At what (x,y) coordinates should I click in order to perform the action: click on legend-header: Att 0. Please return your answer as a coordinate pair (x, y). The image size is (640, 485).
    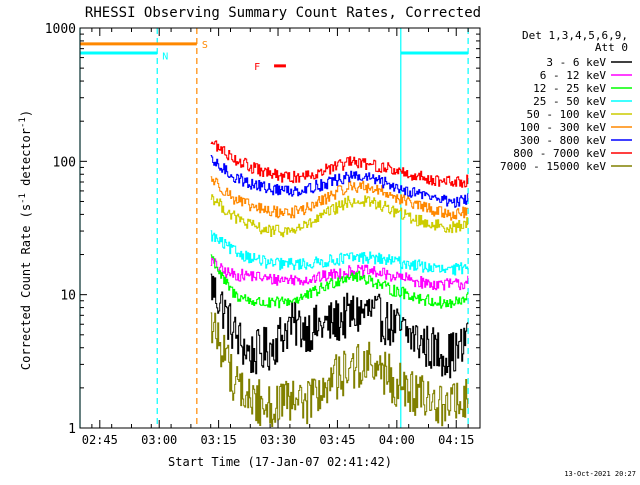
    Looking at the image, I should click on (611, 47).